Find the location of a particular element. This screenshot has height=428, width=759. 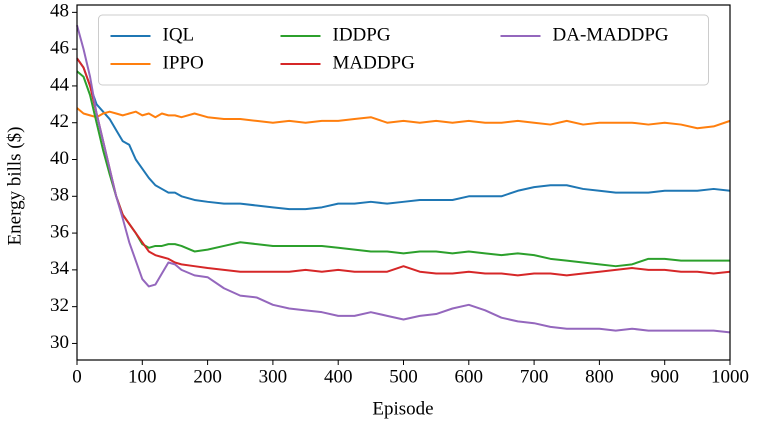

y-tick-label: 30 is located at coordinates (59, 342).